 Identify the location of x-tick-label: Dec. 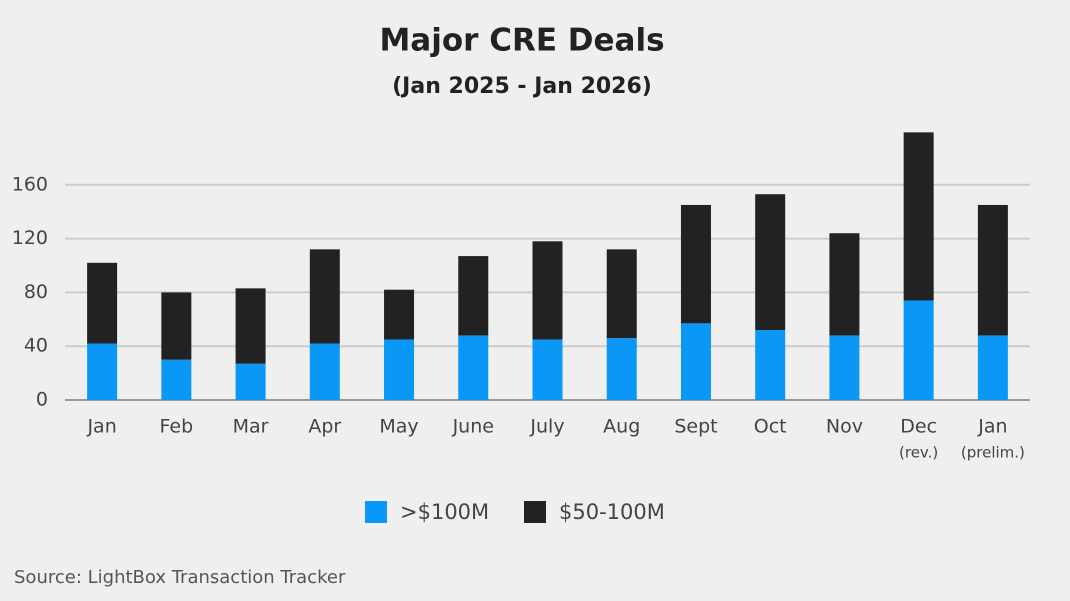
(918, 427).